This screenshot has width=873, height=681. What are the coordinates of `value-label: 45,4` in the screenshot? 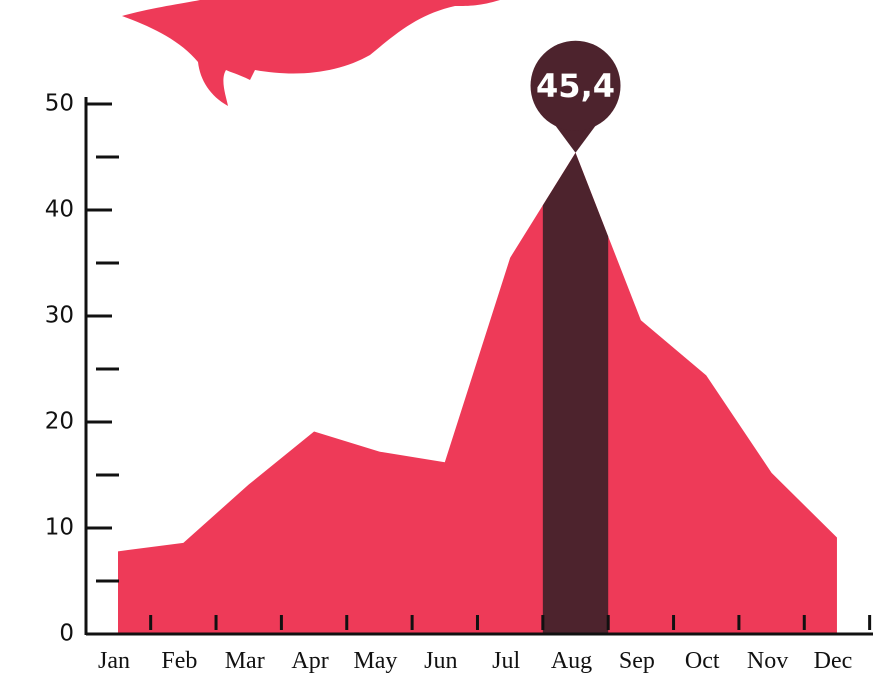 It's located at (575, 86).